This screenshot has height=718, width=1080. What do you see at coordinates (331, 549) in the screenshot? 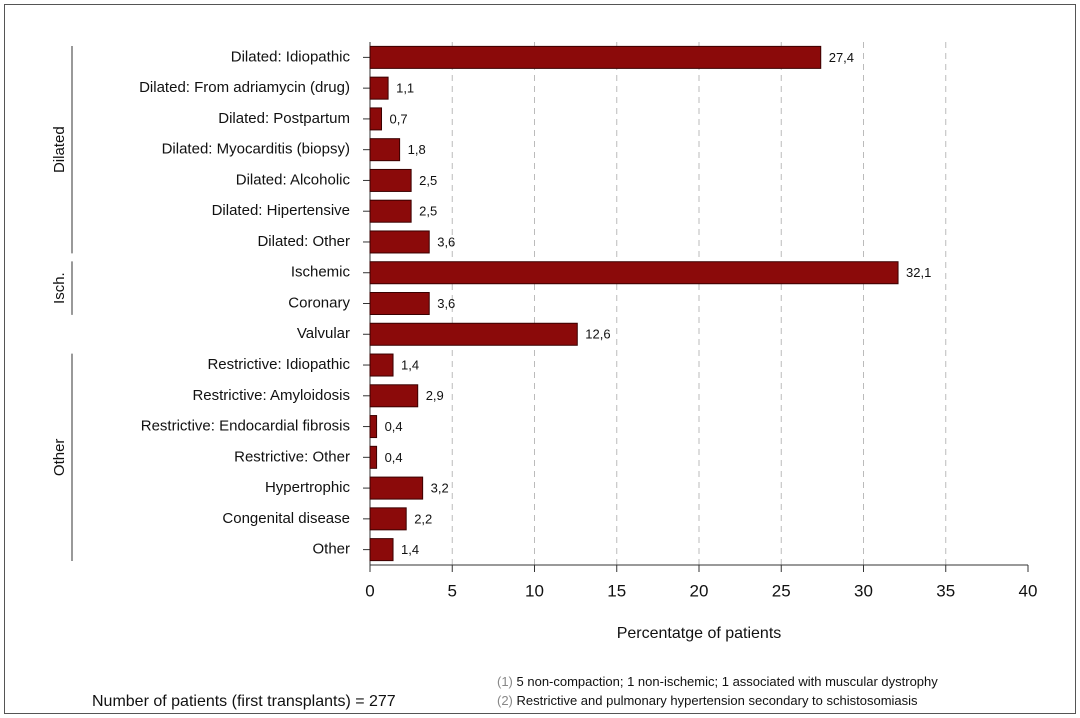
I see `y-tick-label: Other` at bounding box center [331, 549].